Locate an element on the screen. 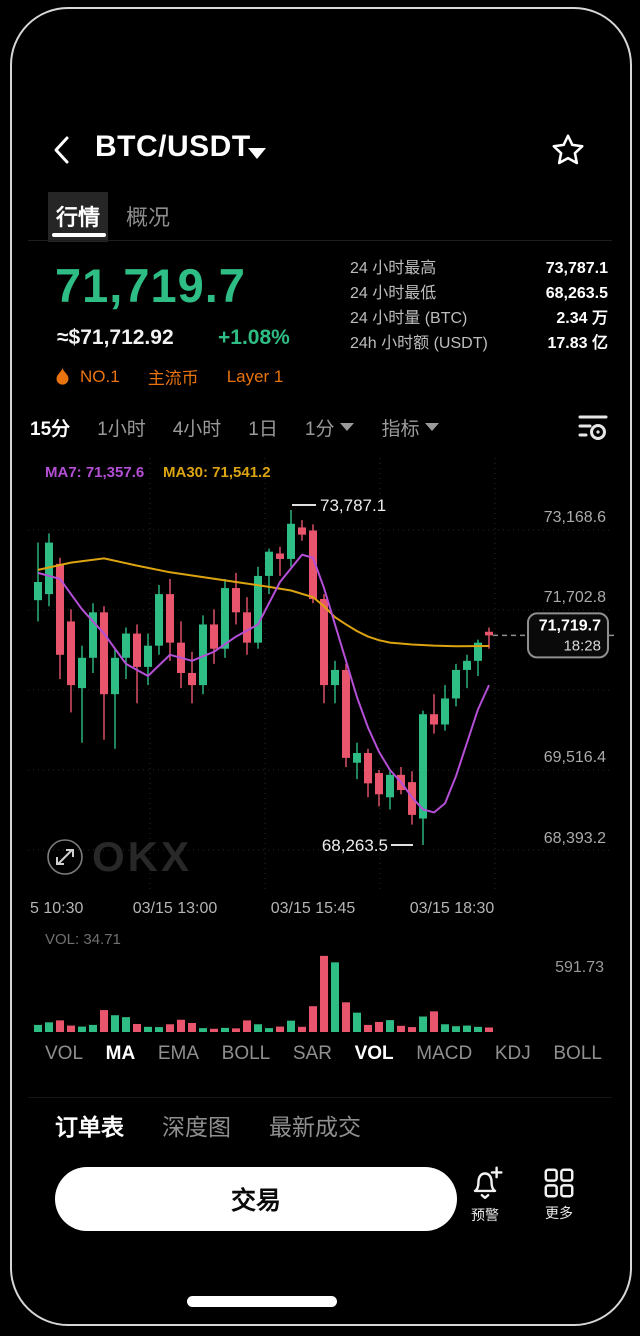 The height and width of the screenshot is (1336, 640). indicator-ma: MA is located at coordinates (120, 1053).